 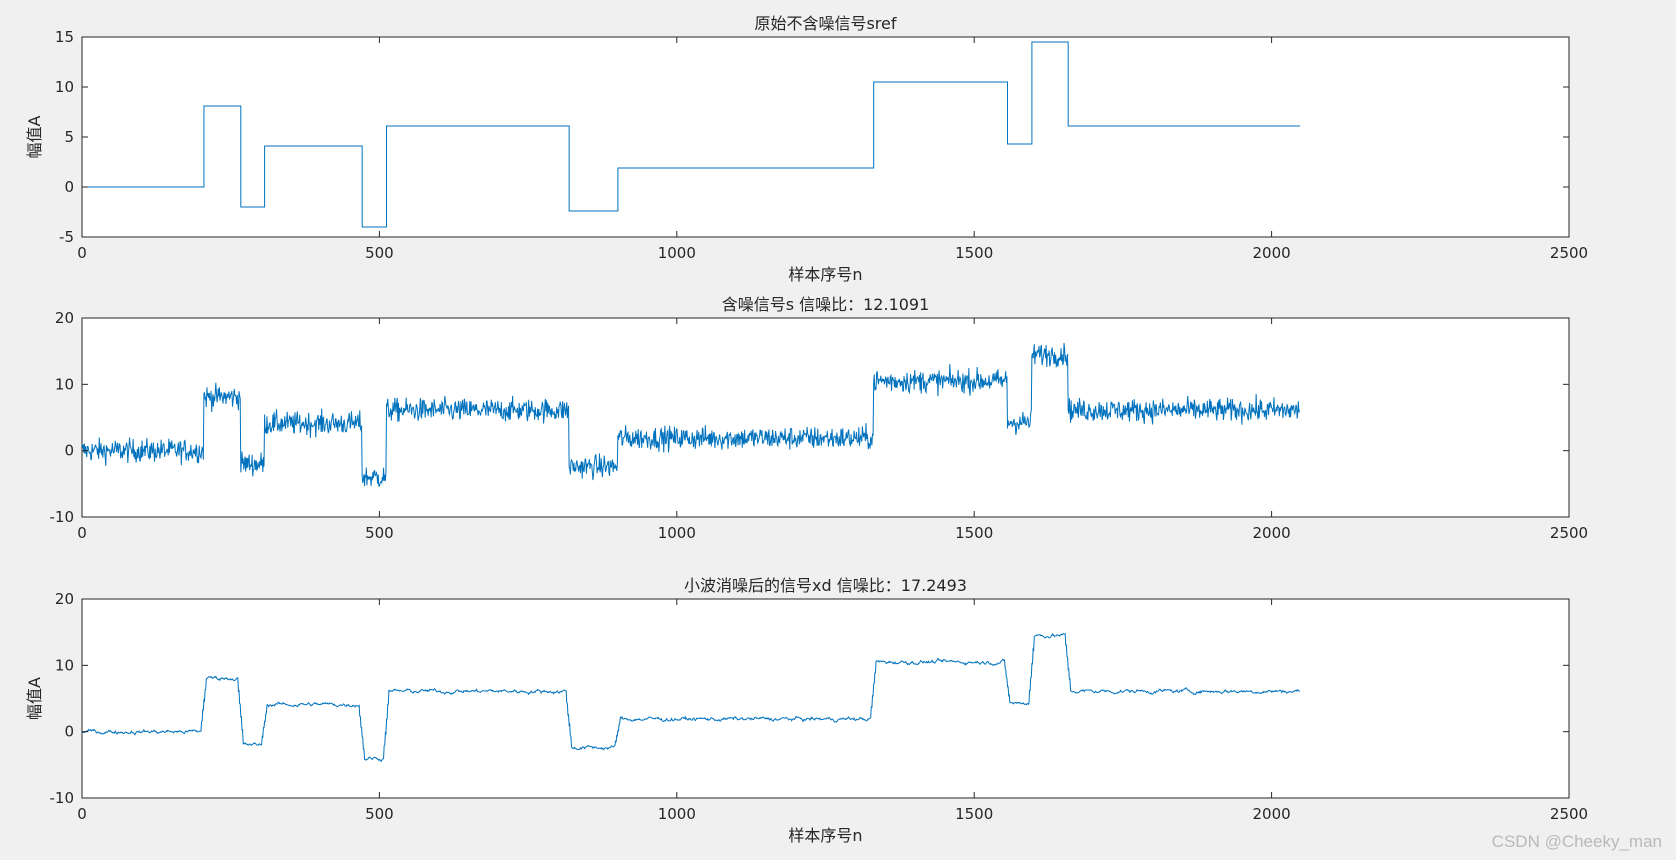 What do you see at coordinates (66, 237) in the screenshot?
I see `y-tick-label: -5` at bounding box center [66, 237].